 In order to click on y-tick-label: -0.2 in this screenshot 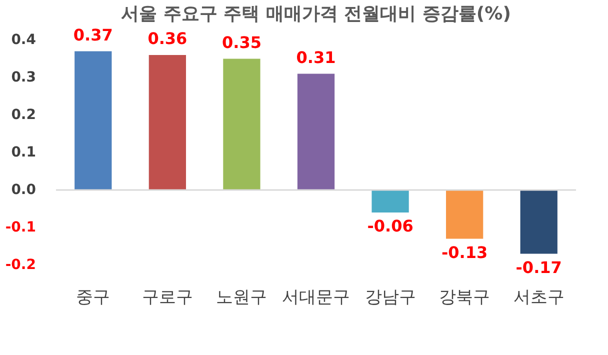, I will do `click(20, 265)`.